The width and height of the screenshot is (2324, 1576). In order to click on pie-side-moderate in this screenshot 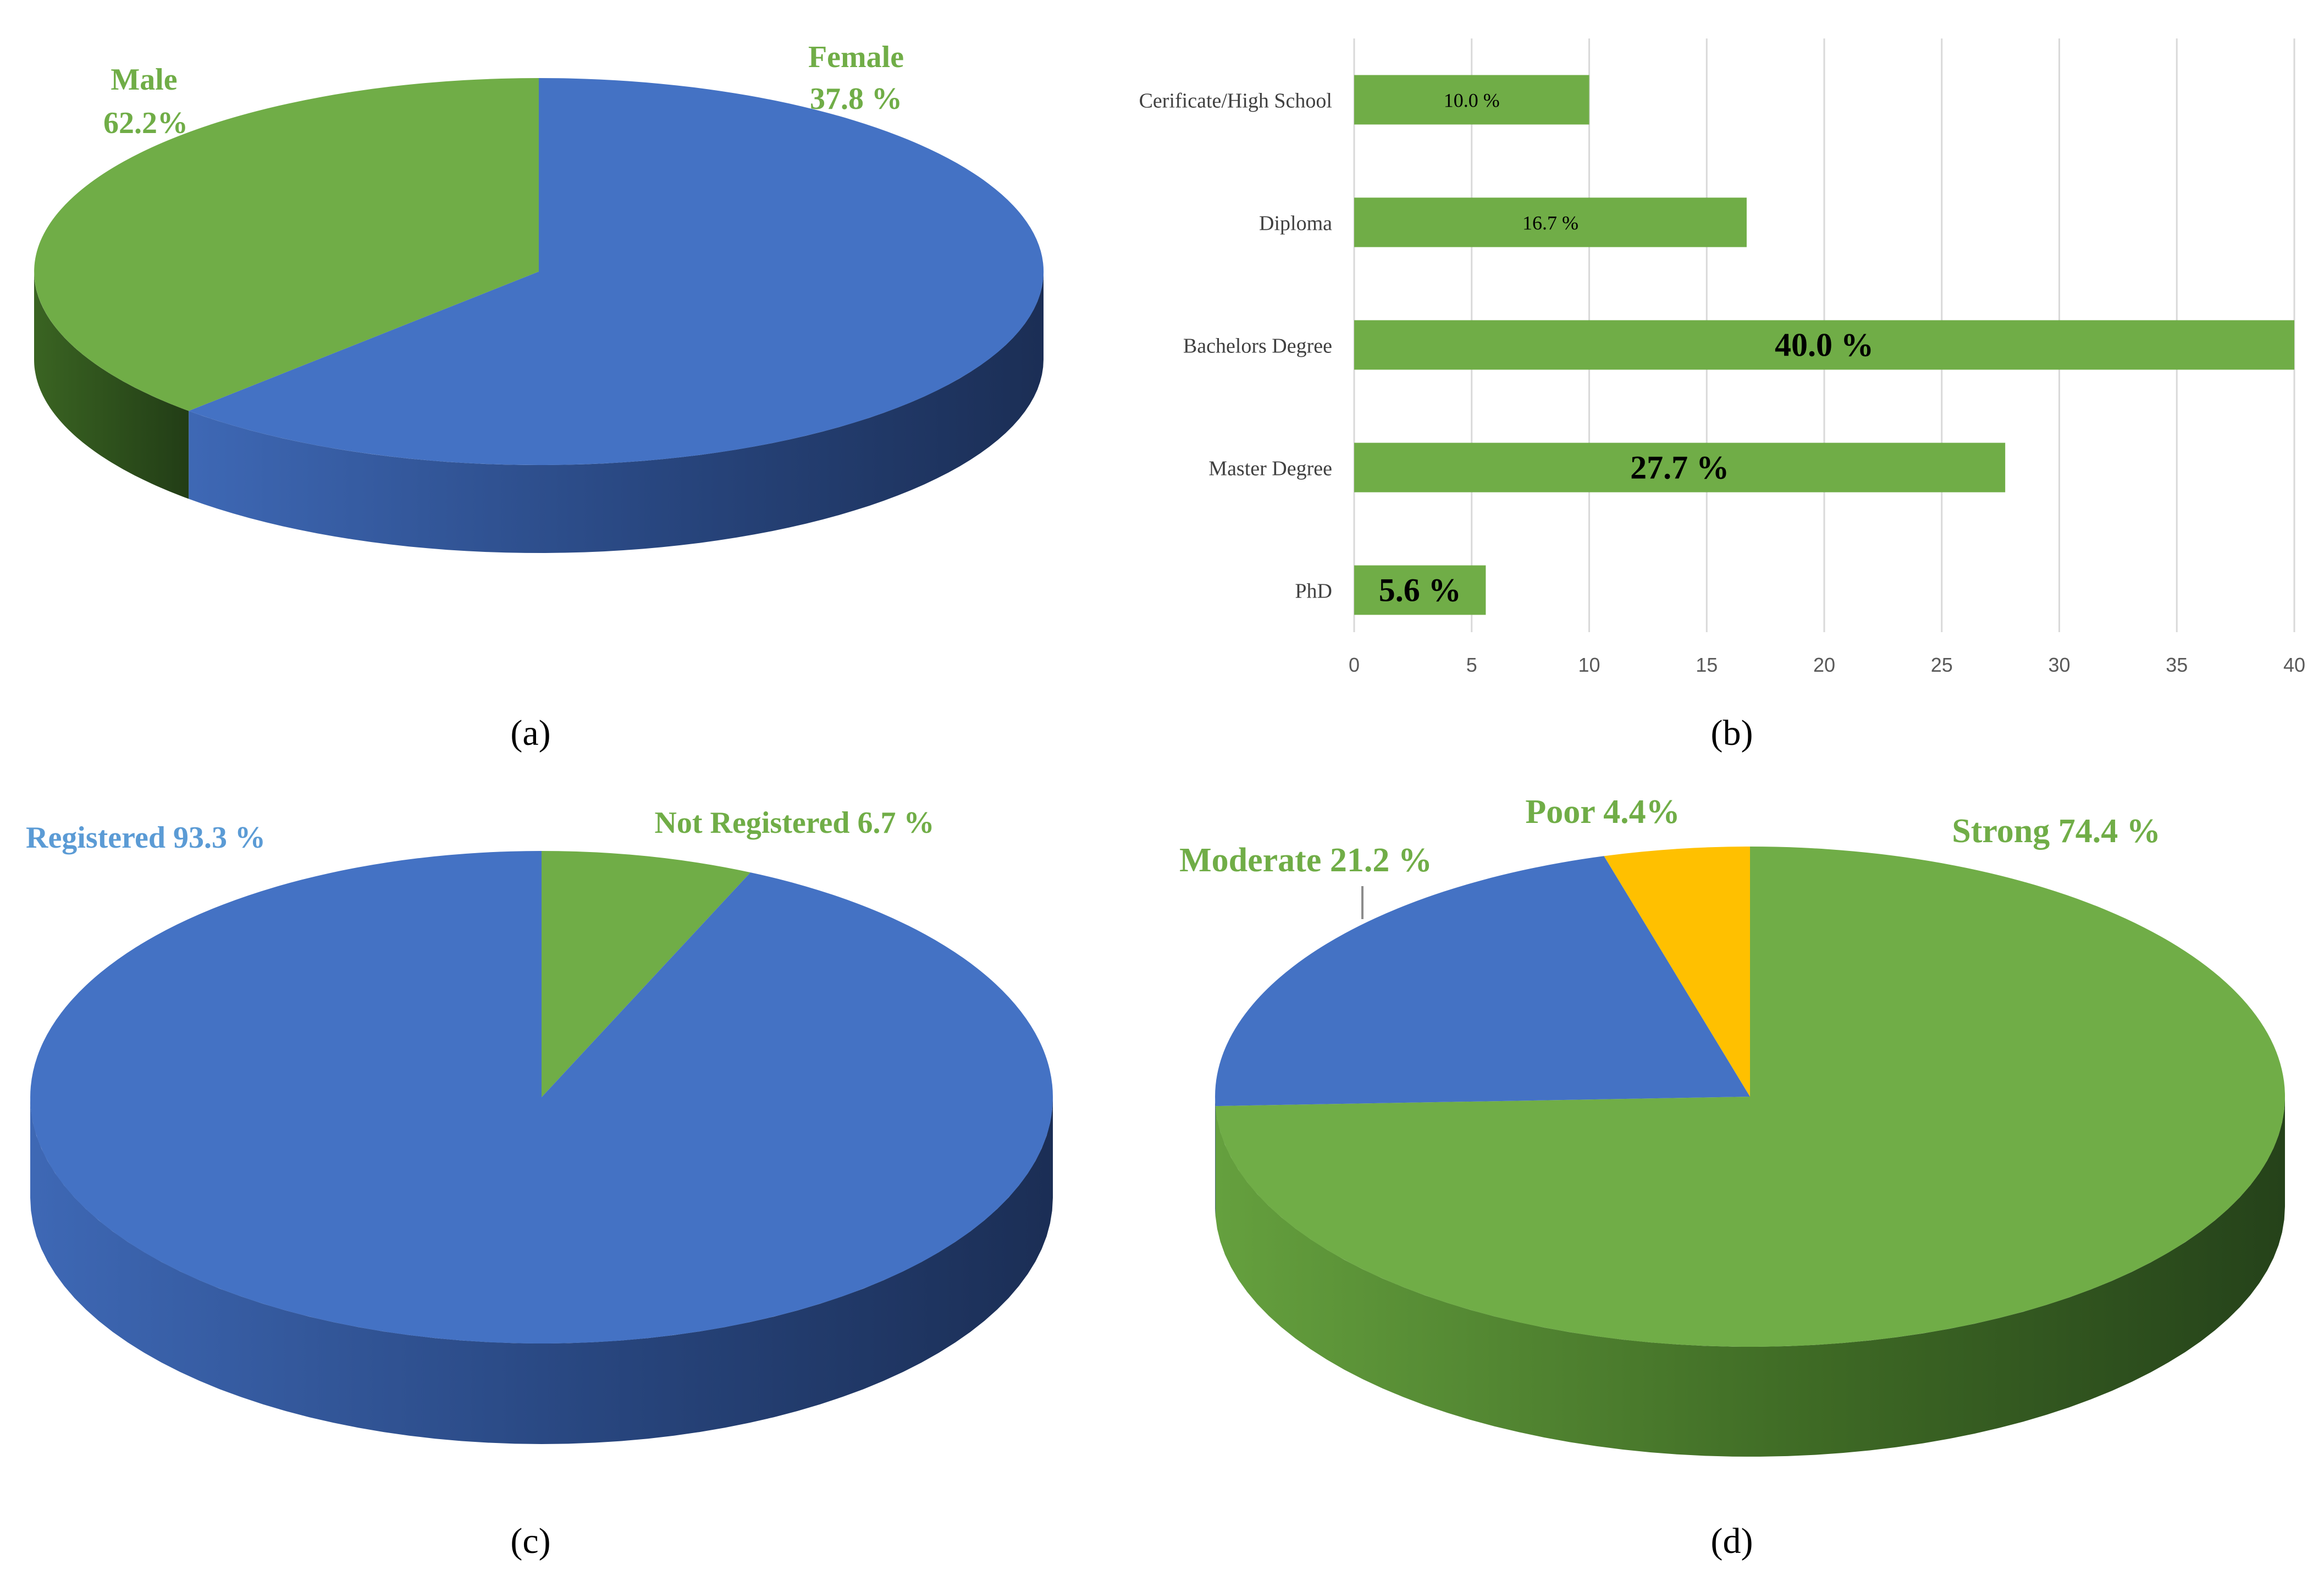, I will do `click(1216, 1156)`.